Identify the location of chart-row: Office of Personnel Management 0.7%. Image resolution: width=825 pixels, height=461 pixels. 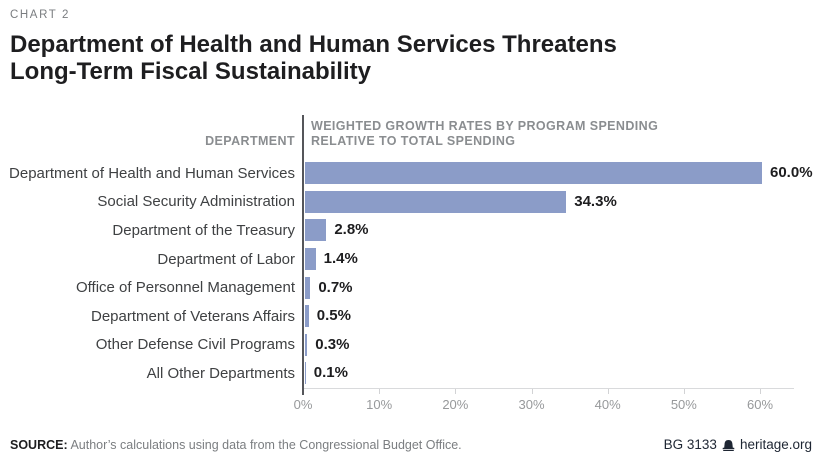
(412, 287).